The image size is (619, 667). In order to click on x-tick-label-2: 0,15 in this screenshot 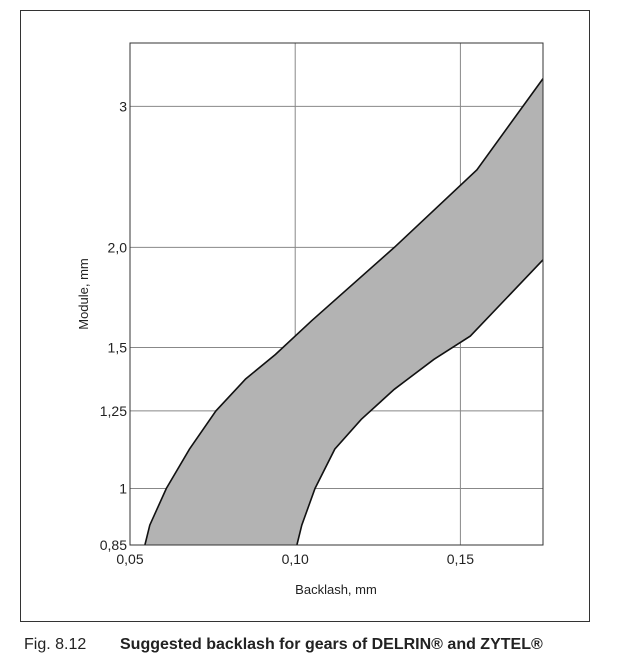, I will do `click(460, 559)`.